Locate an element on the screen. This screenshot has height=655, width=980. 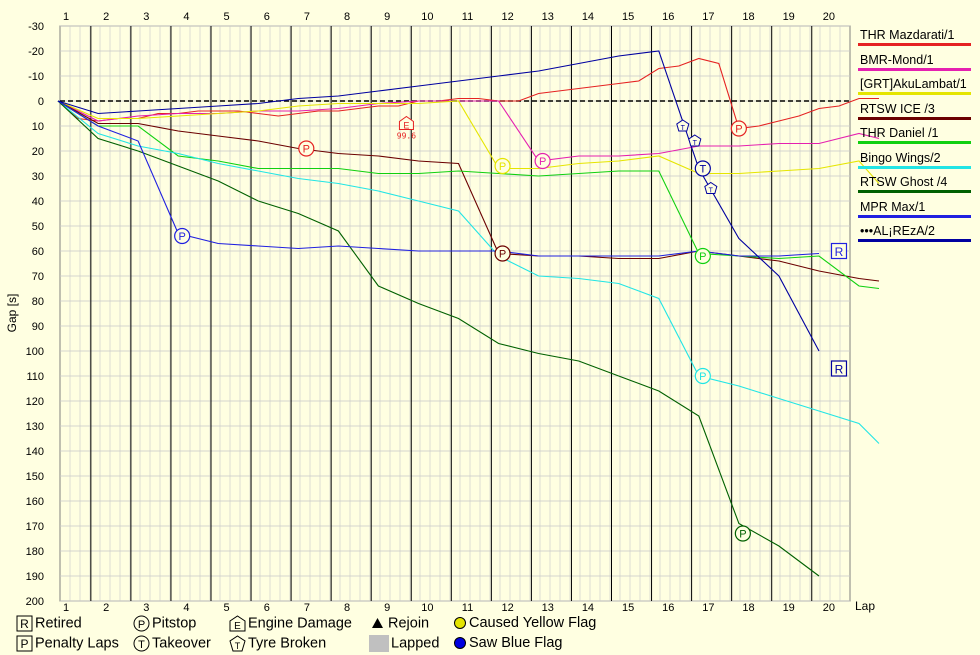
legend-label: MPR Max/1 is located at coordinates (893, 206).